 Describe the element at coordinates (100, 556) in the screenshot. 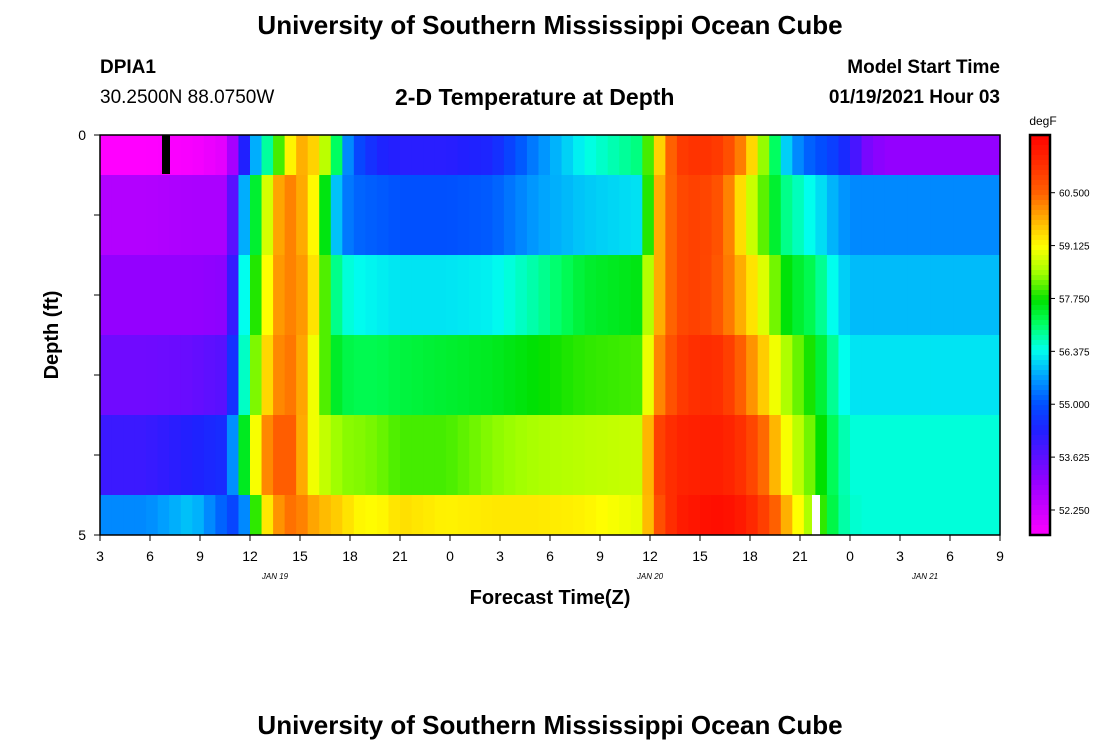

I see `x-tick-label: 3` at that location.